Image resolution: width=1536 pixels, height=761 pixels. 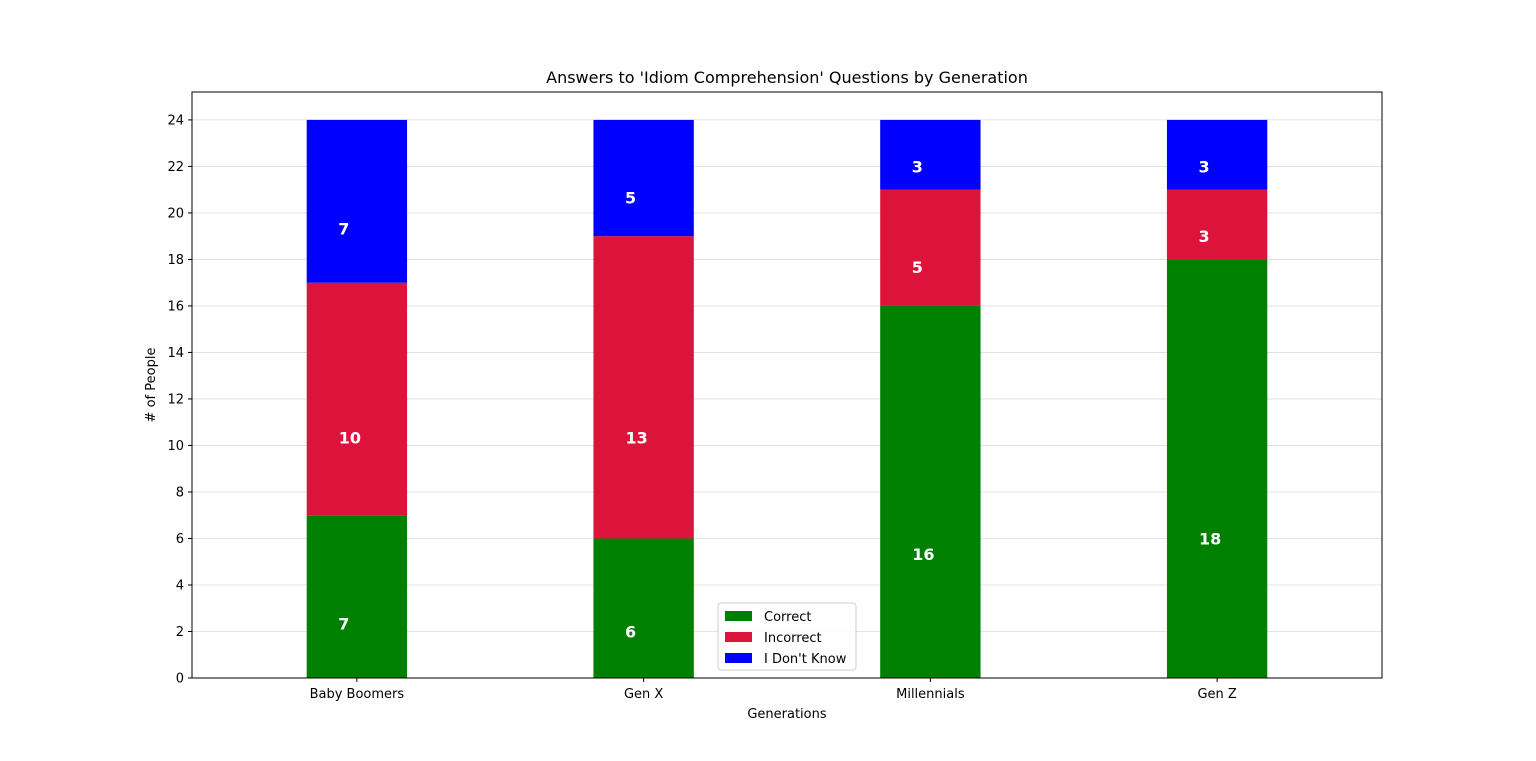 What do you see at coordinates (805, 659) in the screenshot?
I see `legend-entry: I Don't Know` at bounding box center [805, 659].